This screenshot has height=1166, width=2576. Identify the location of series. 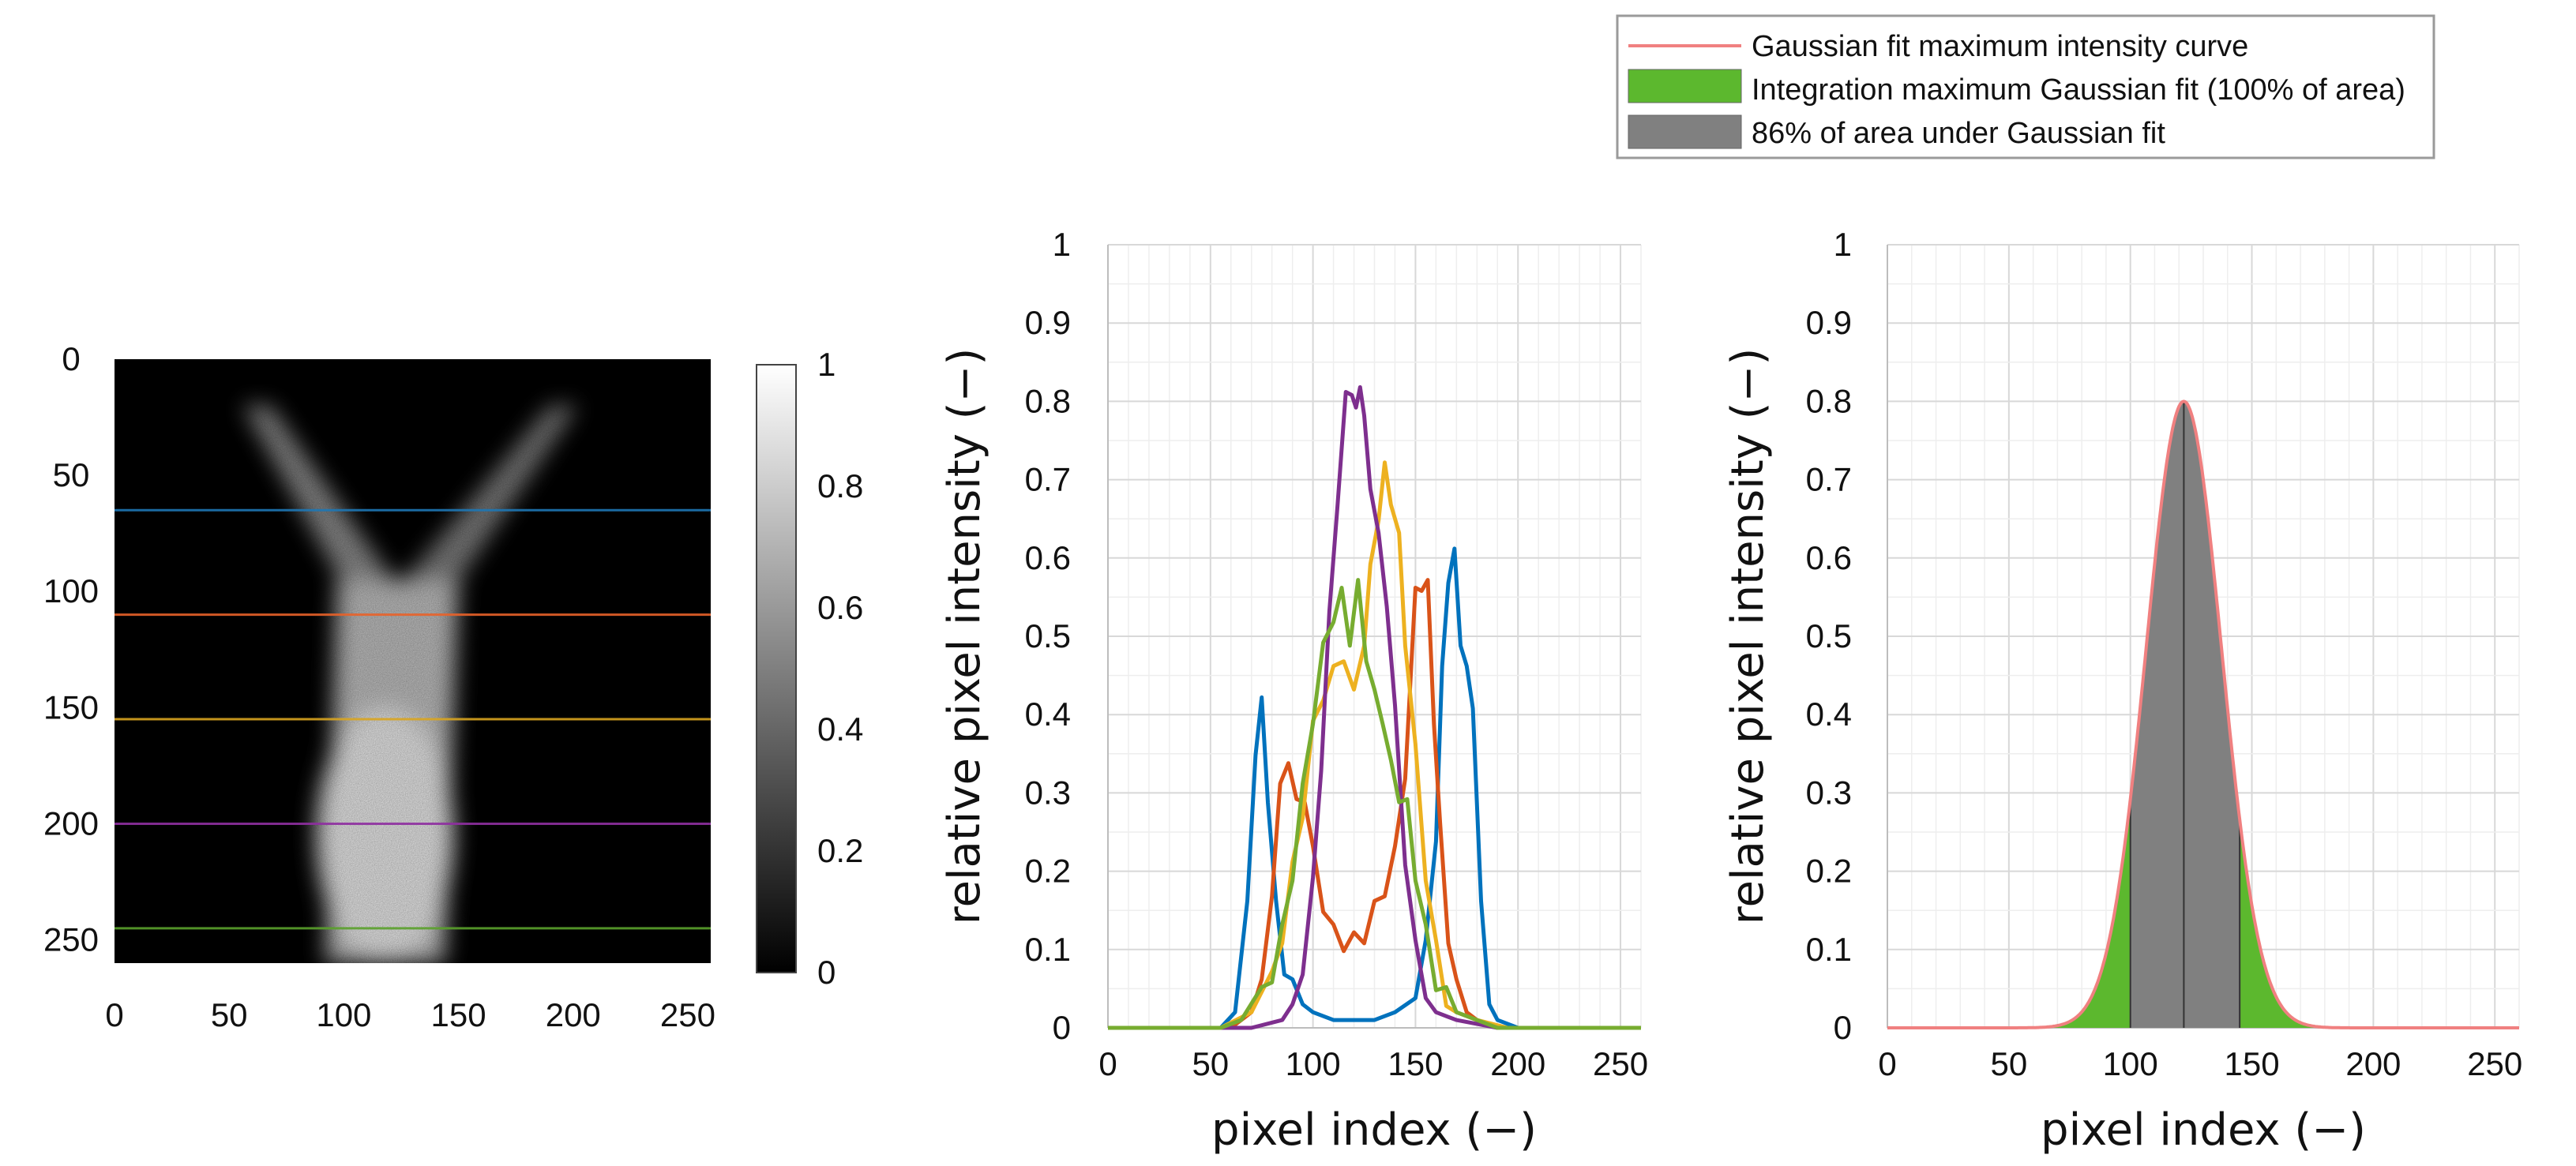
(1374, 707).